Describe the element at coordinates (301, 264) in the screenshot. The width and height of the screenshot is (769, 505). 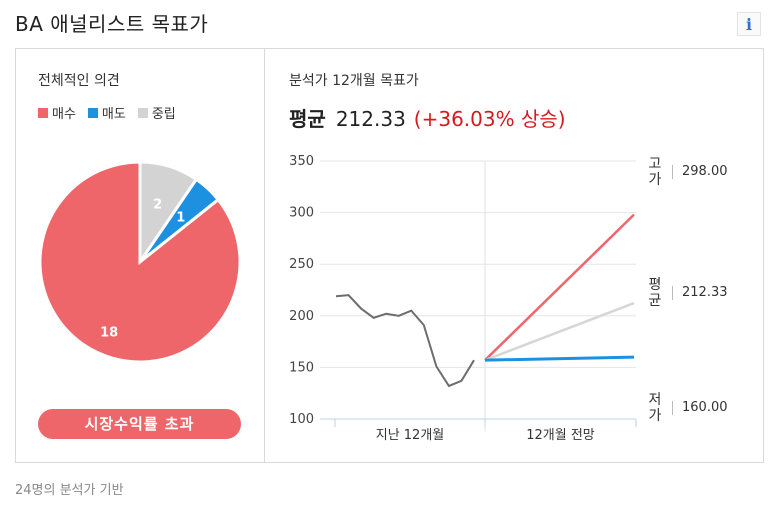
I see `y-tick-label: 250` at that location.